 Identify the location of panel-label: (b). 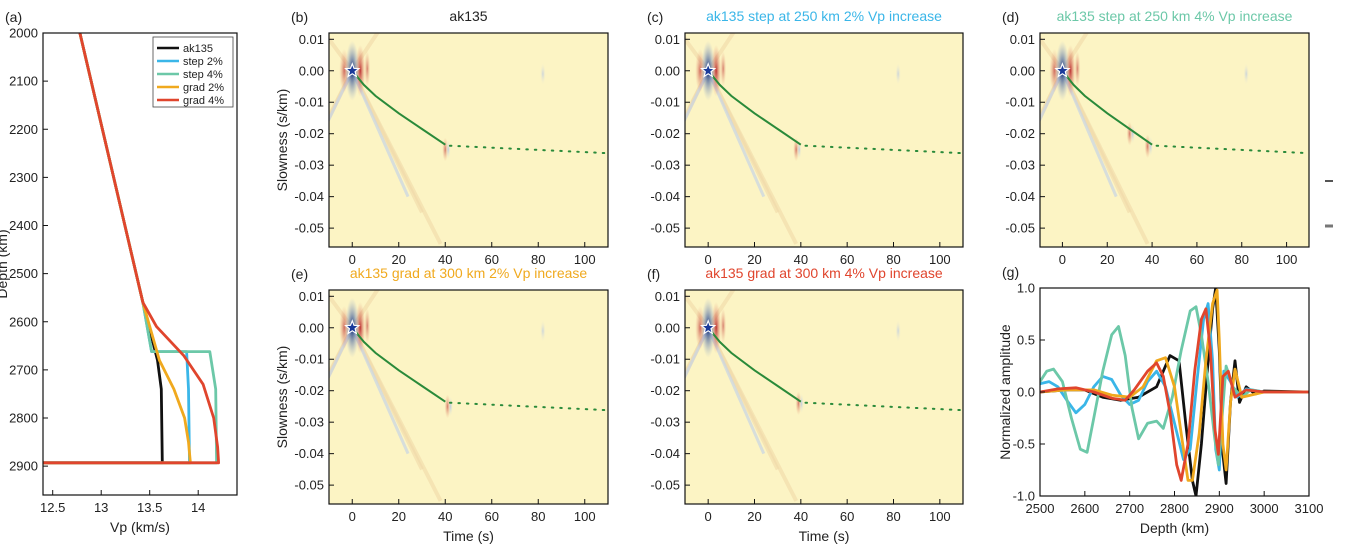
(299, 17).